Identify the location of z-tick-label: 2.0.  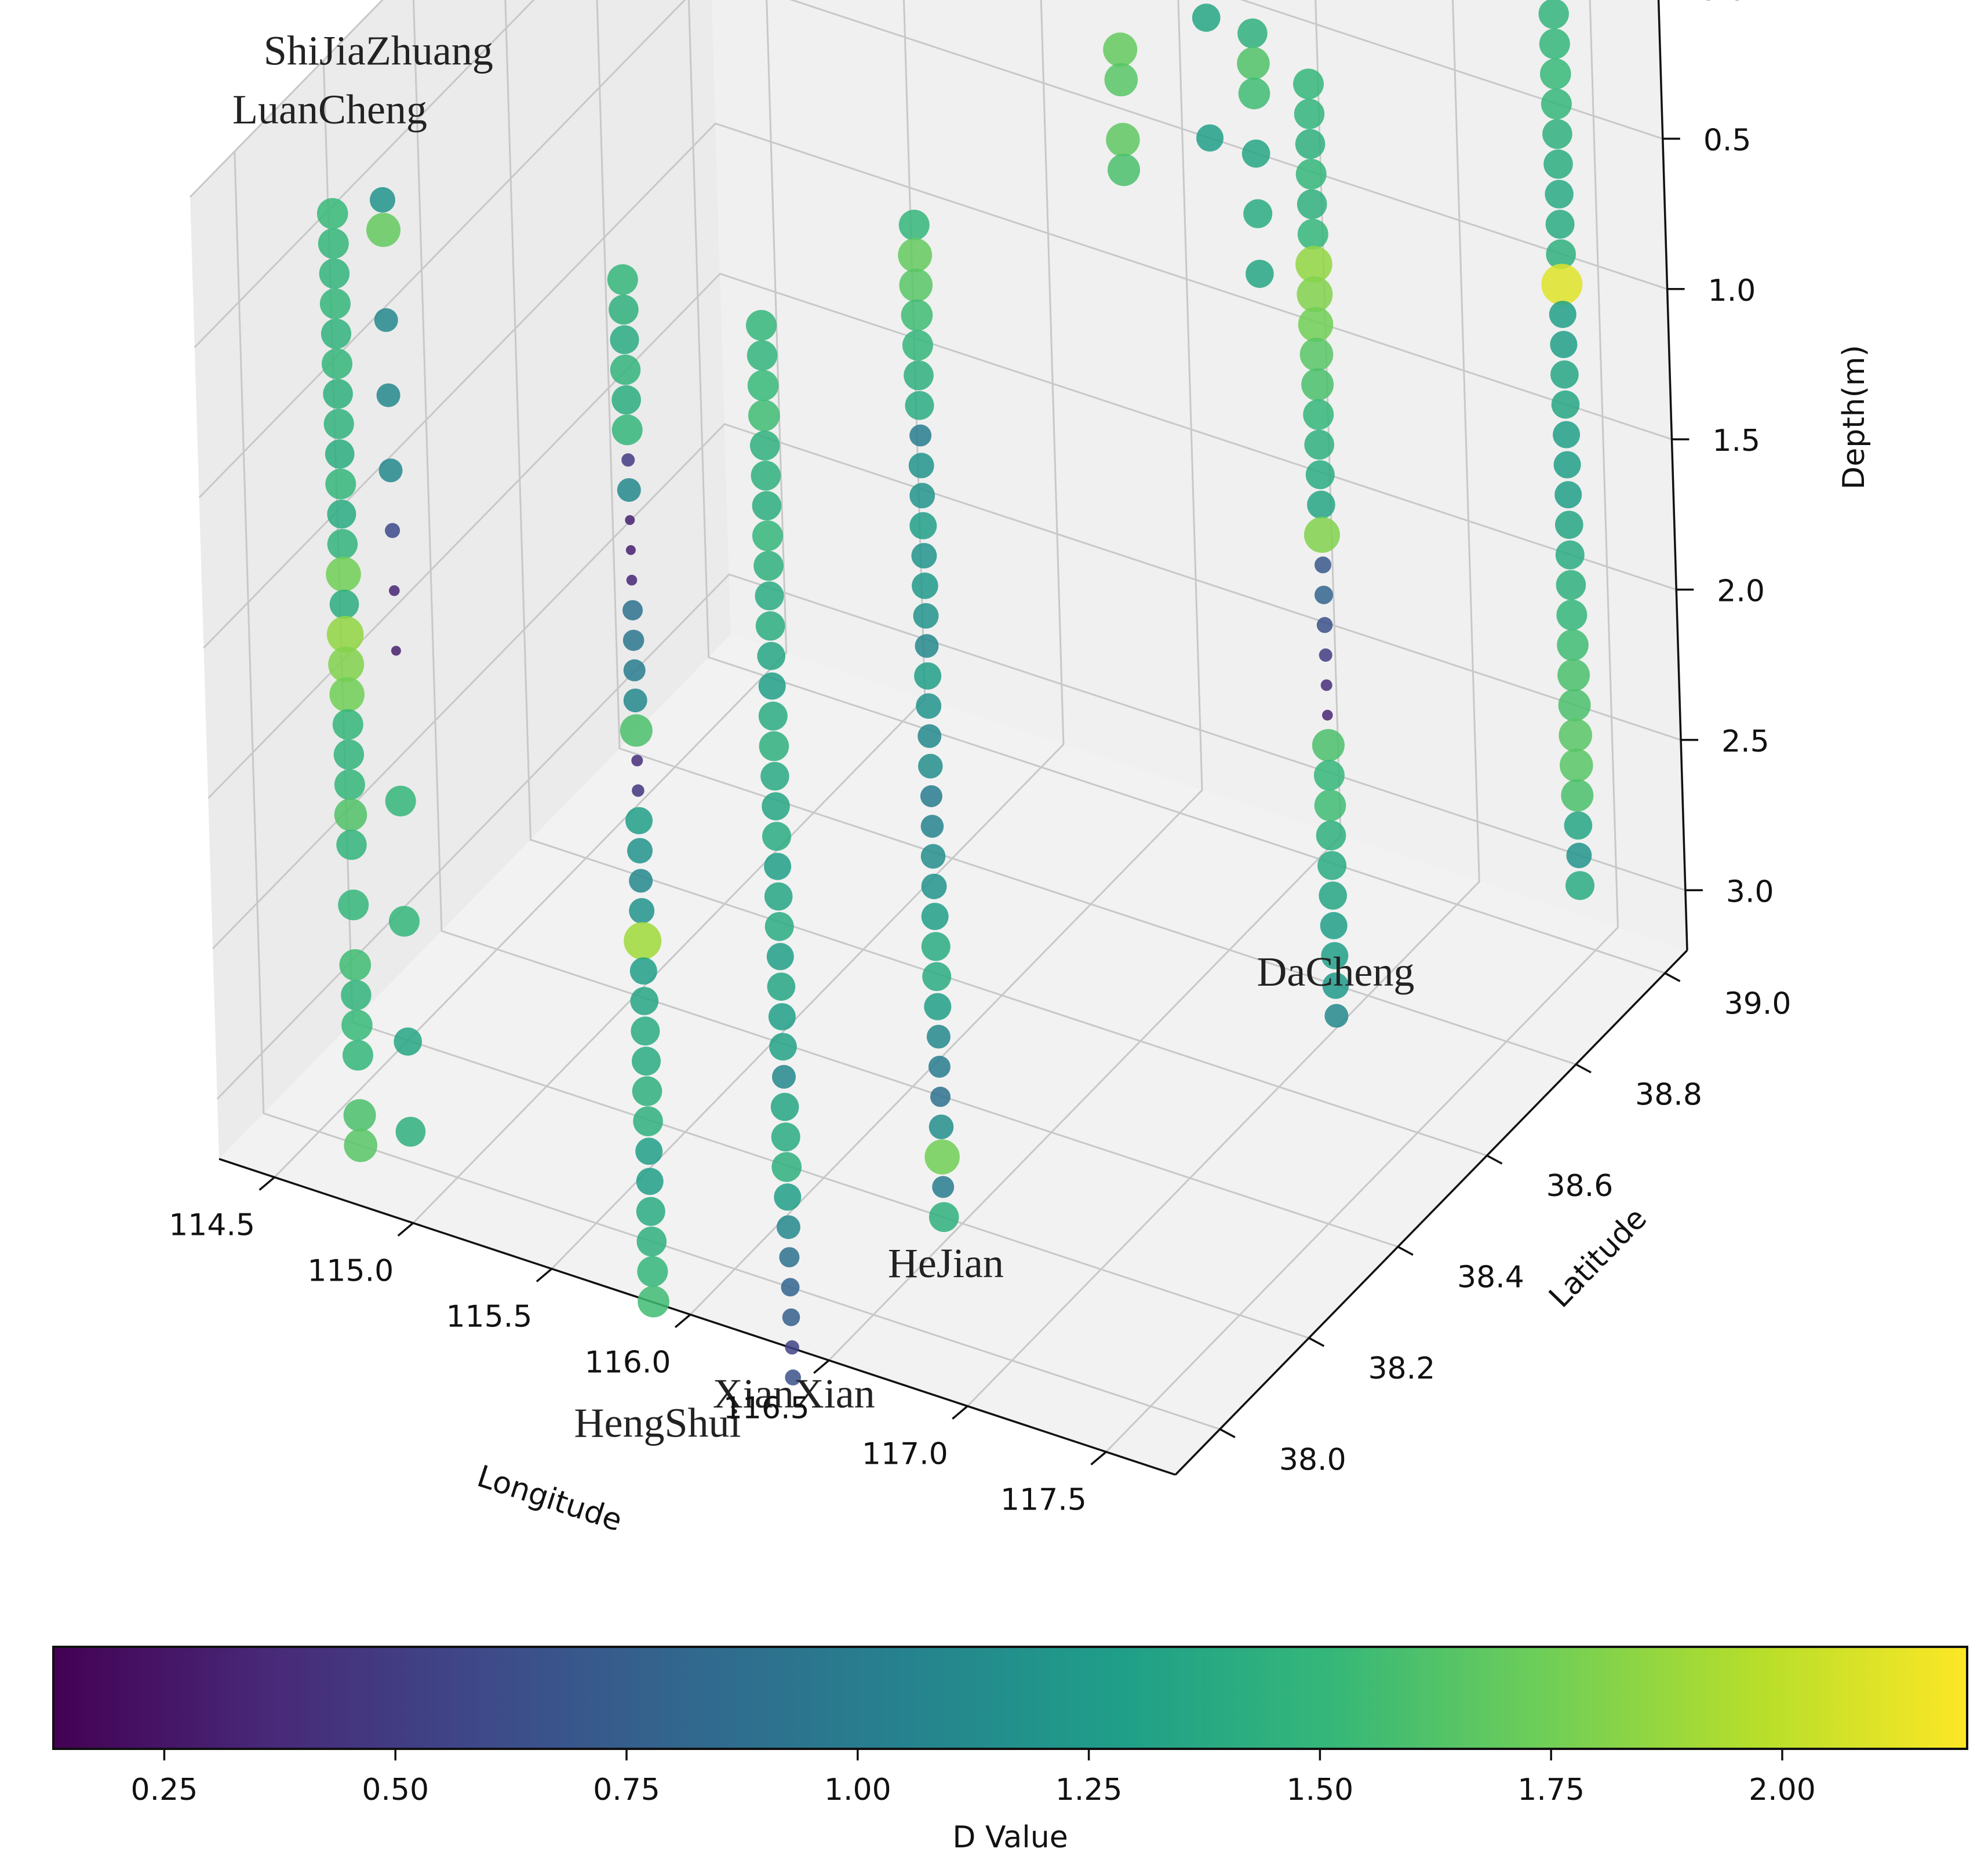
(1741, 591).